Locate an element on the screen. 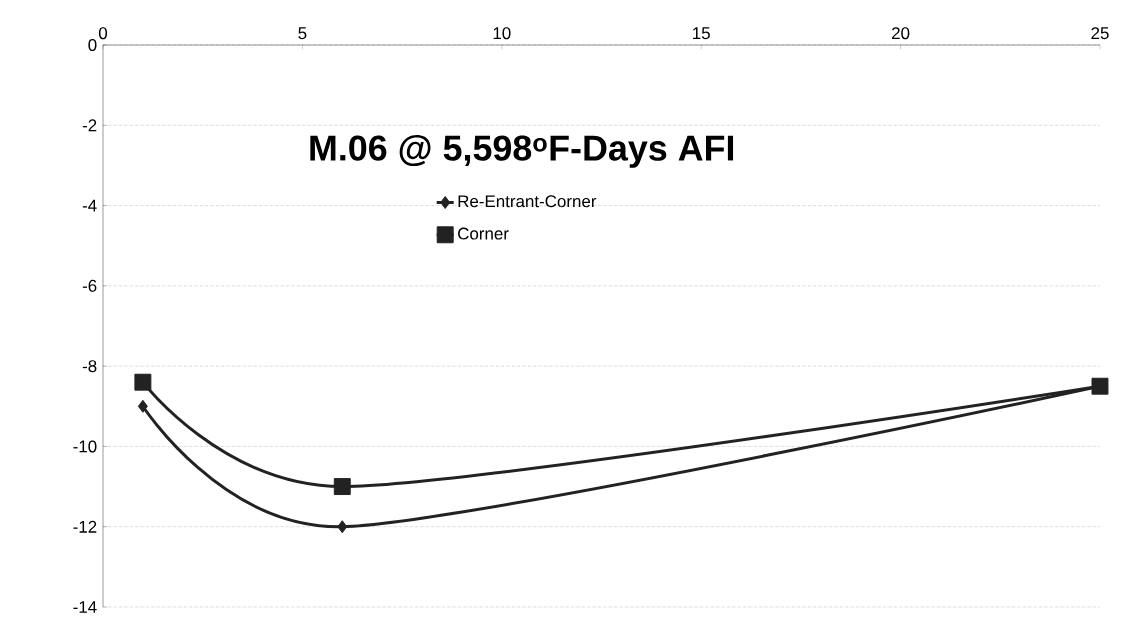 This screenshot has height=629, width=1128. x-tick-label: 15 is located at coordinates (701, 33).